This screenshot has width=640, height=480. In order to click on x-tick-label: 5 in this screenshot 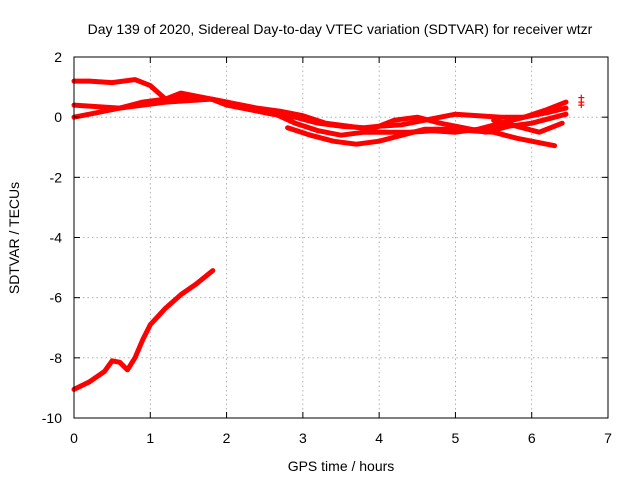, I will do `click(456, 438)`.